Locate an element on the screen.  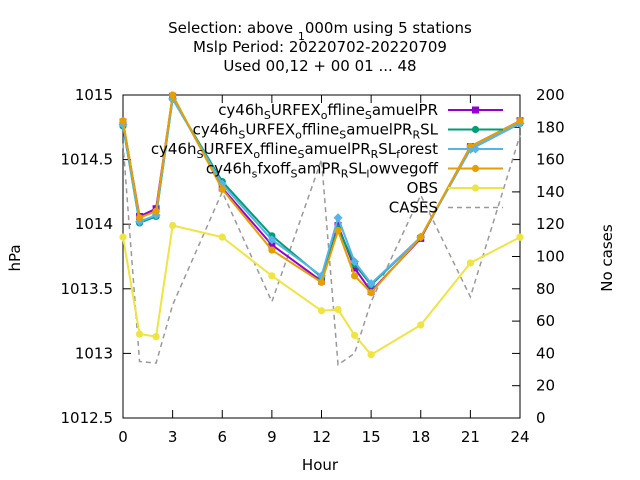
y2-tick-label: 160 is located at coordinates (550, 160).